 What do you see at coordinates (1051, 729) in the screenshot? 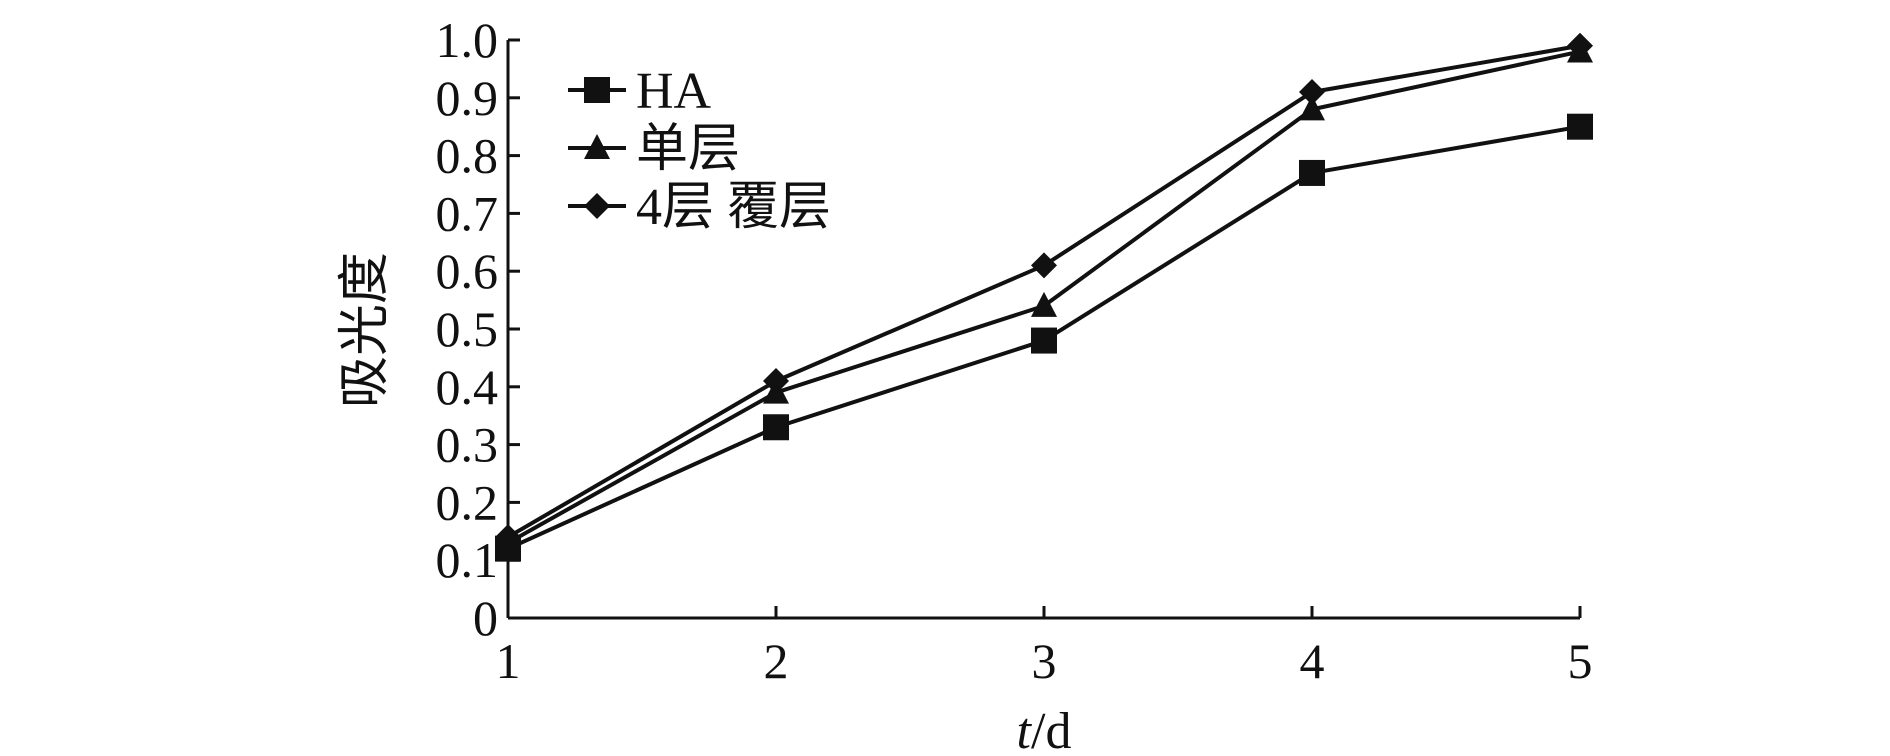
I see `x-axis-title-unit: /d` at bounding box center [1051, 729].